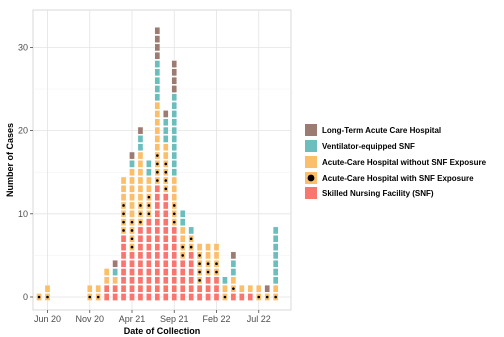  I want to click on y-axis-title: Number of Cases, so click(10, 160).